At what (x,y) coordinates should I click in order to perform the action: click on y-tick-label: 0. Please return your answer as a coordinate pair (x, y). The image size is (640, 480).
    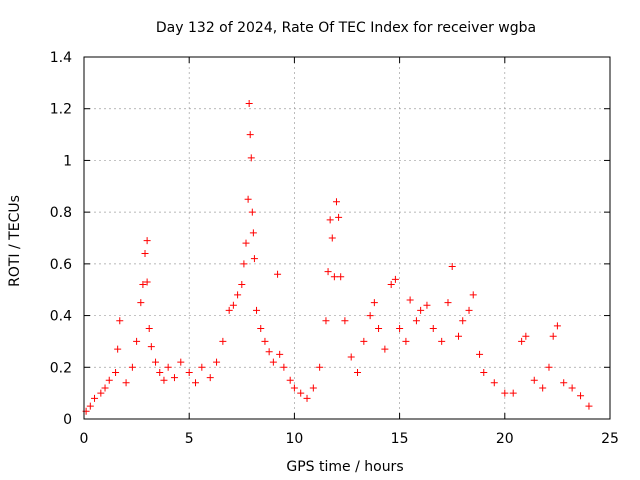
    Looking at the image, I should click on (67, 420).